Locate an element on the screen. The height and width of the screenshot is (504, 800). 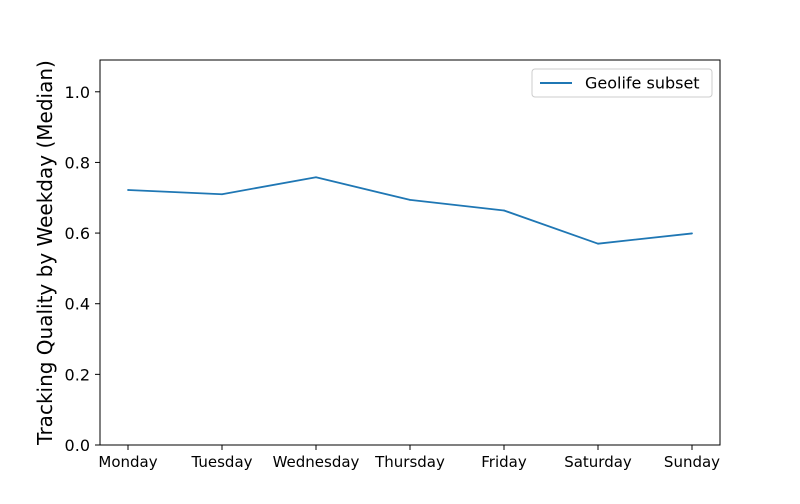
y-tick-label: 0.6 is located at coordinates (77, 233).